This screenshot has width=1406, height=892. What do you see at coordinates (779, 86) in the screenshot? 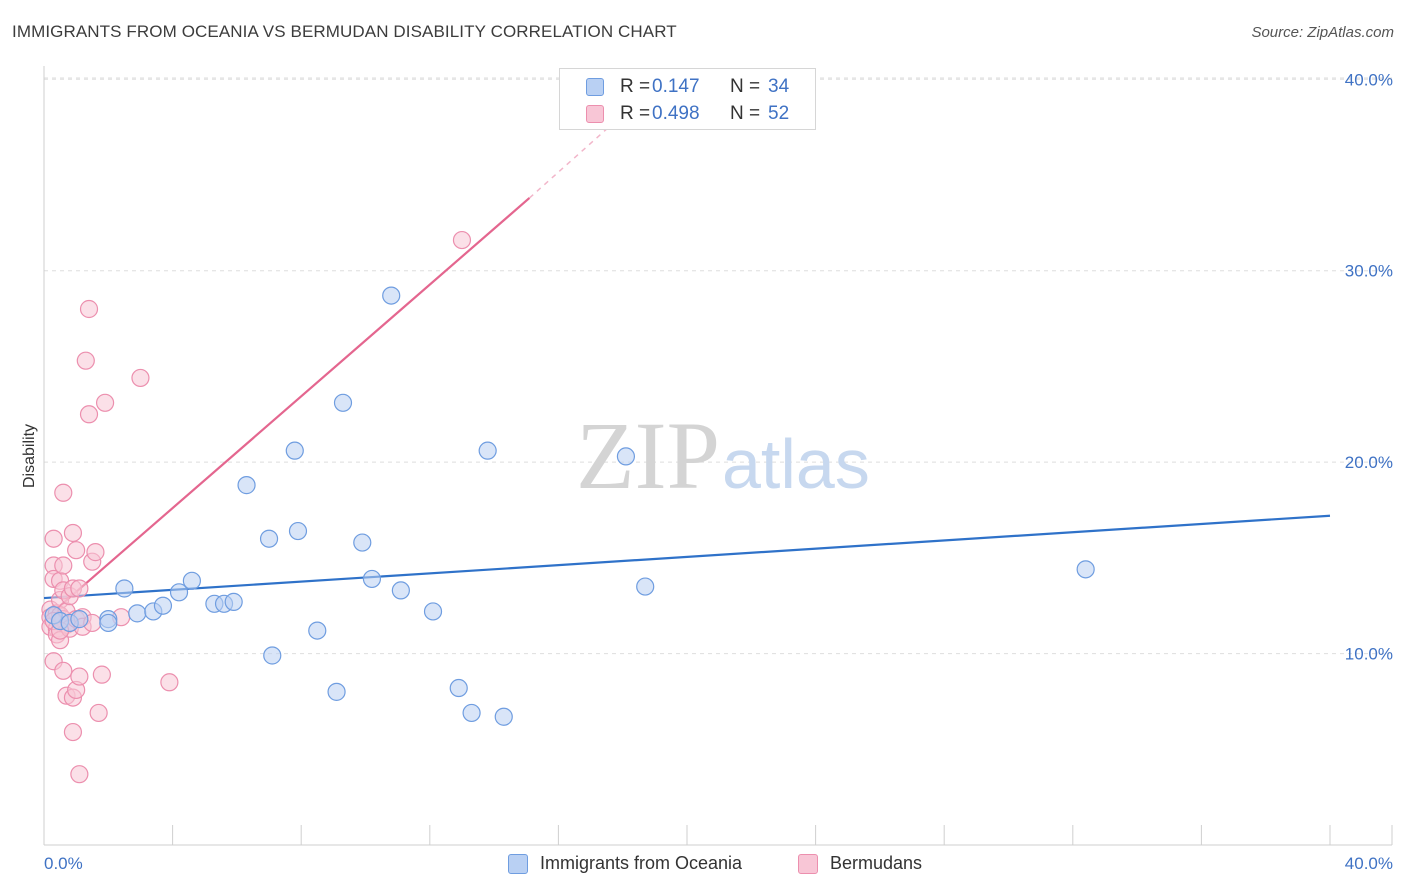
I see `legend-n-value: 34` at bounding box center [779, 86].